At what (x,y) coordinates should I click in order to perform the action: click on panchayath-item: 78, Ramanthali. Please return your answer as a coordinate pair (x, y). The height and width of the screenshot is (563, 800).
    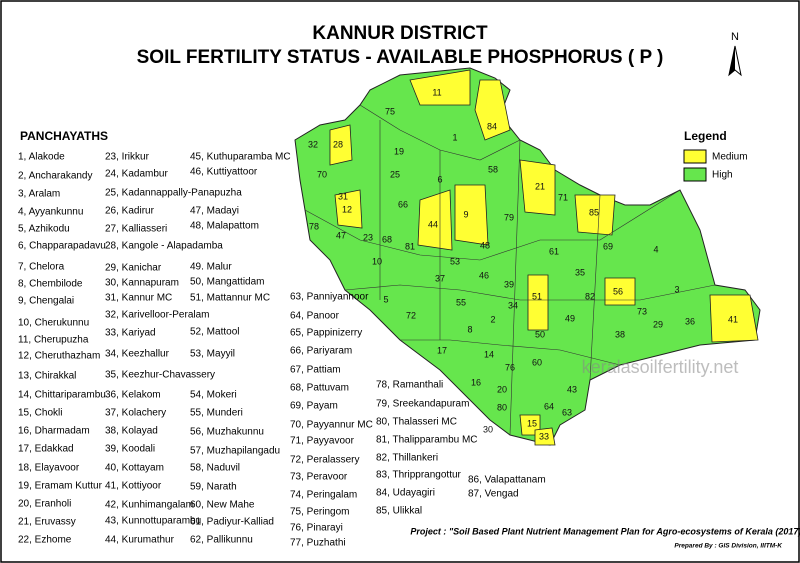
    Looking at the image, I should click on (409, 385).